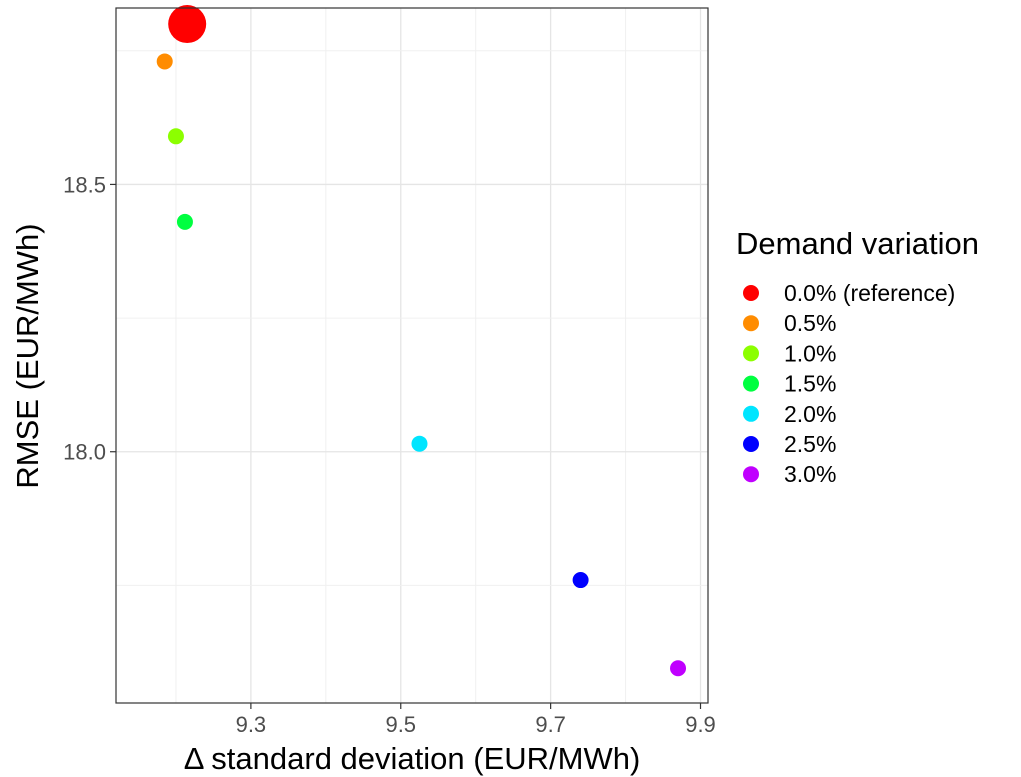  What do you see at coordinates (84, 184) in the screenshot?
I see `y-tick-label-1: 18.5` at bounding box center [84, 184].